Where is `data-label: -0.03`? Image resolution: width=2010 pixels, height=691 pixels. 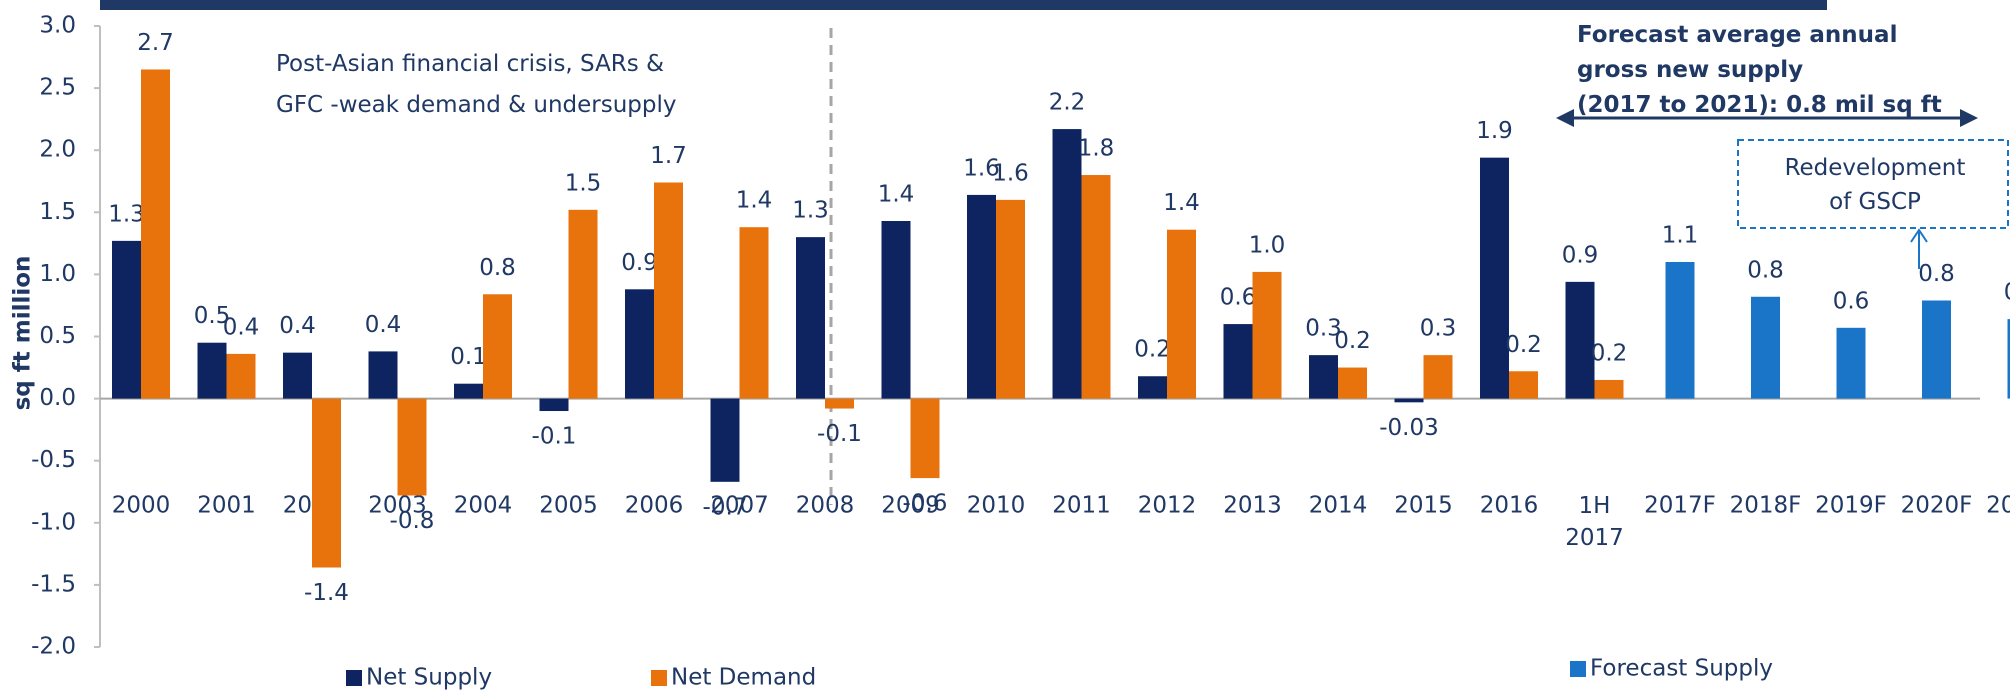
data-label: -0.03 is located at coordinates (1409, 428).